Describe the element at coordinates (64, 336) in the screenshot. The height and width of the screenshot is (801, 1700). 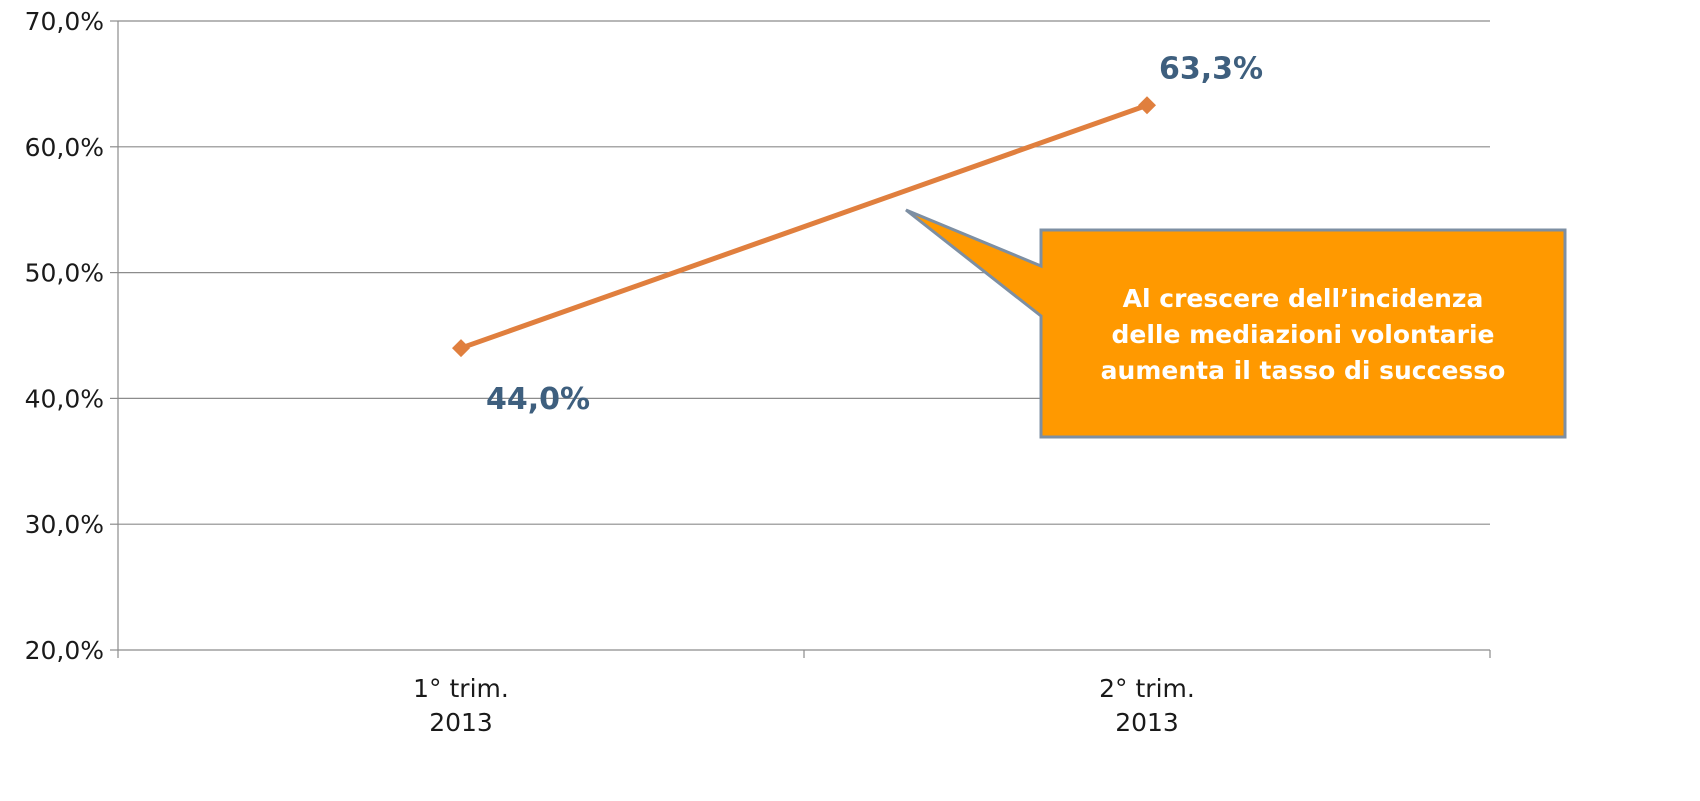
I see `y-axis-tick-labels: 70,0% 60,0% 50,0% 40,0% 30,0% 20,0%` at that location.